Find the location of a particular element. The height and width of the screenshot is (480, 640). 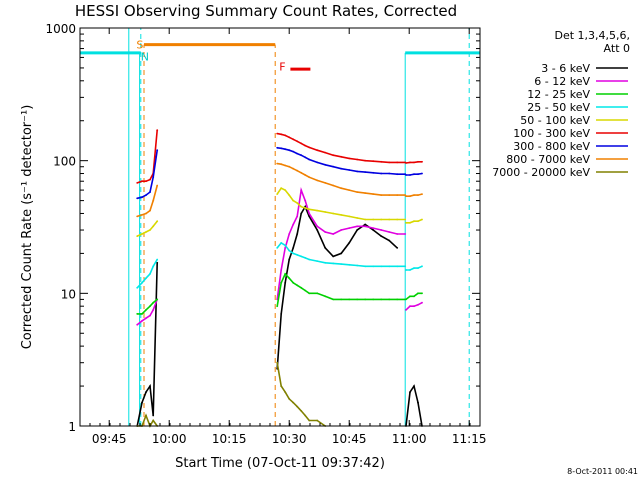

legend-label: 300 - 800 keV is located at coordinates (551, 146).